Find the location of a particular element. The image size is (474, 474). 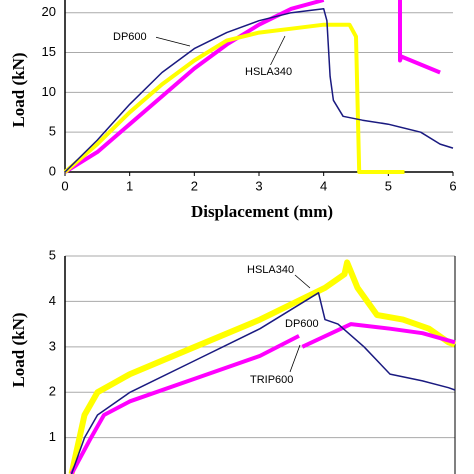

x-tick-label: 3 is located at coordinates (258, 185).